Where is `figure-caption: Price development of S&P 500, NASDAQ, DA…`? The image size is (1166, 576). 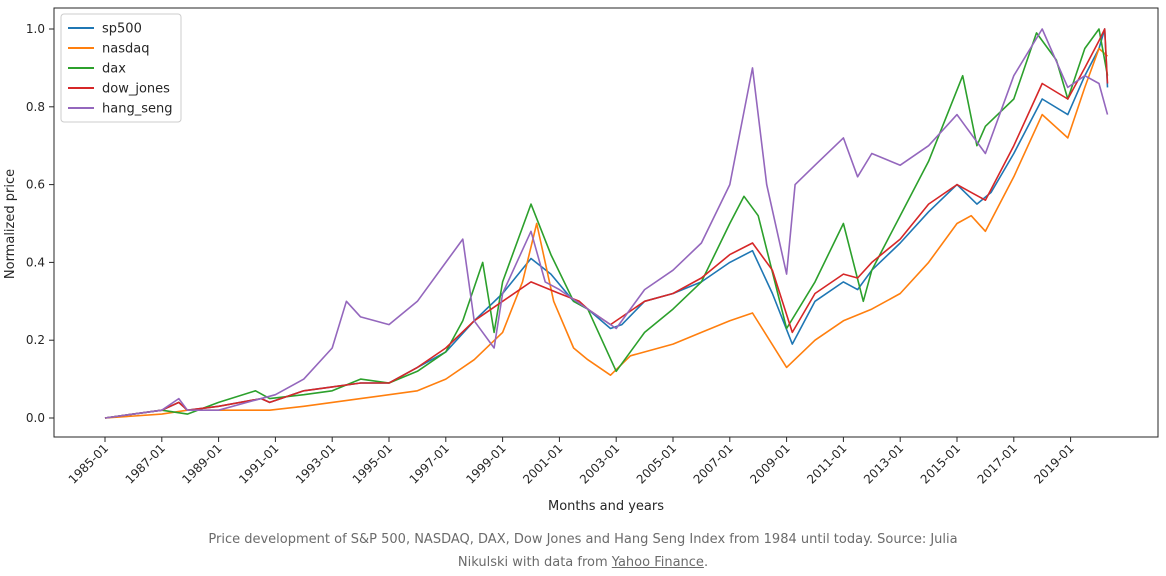
figure-caption: Price development of S&P 500, NASDAQ, DA… is located at coordinates (583, 551).